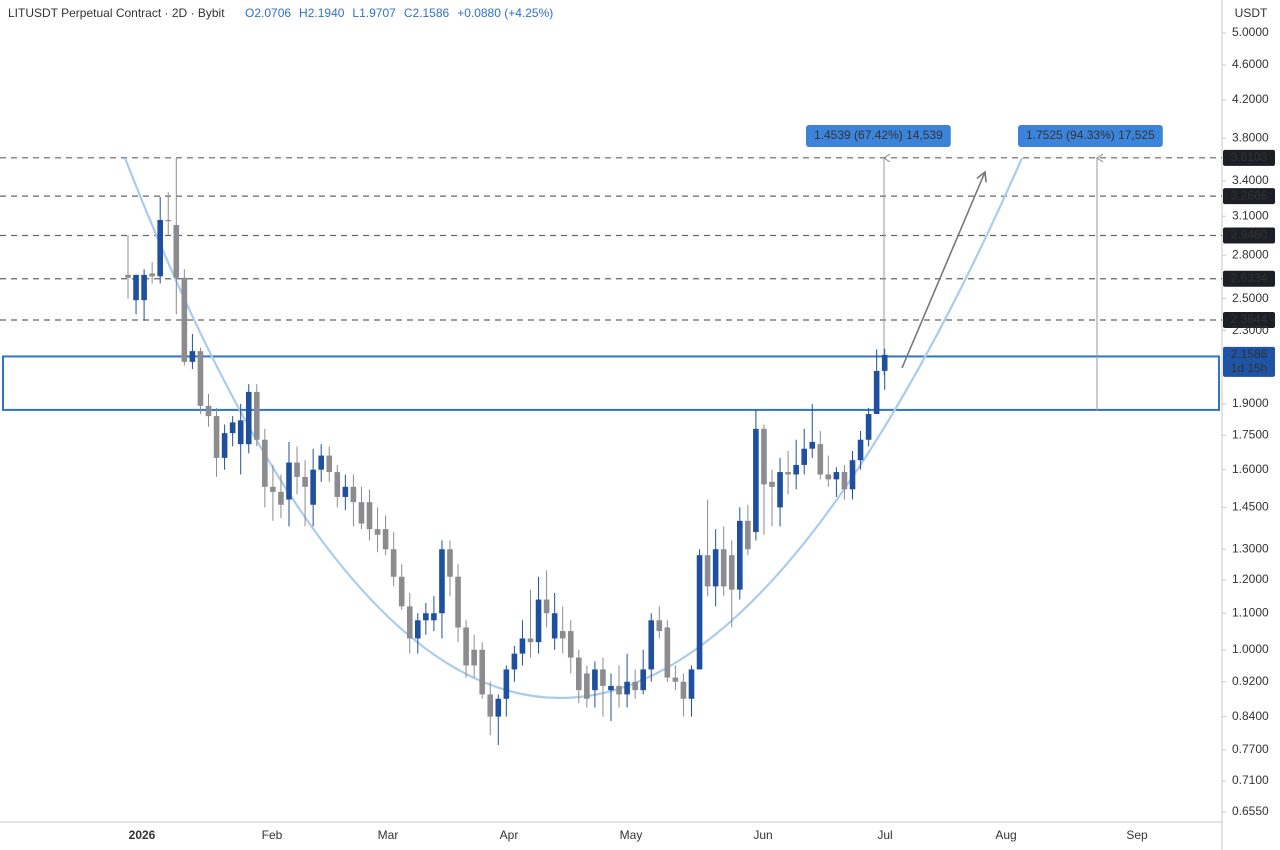 The width and height of the screenshot is (1280, 850). I want to click on y-tick-label: 1.7500, so click(1250, 434).